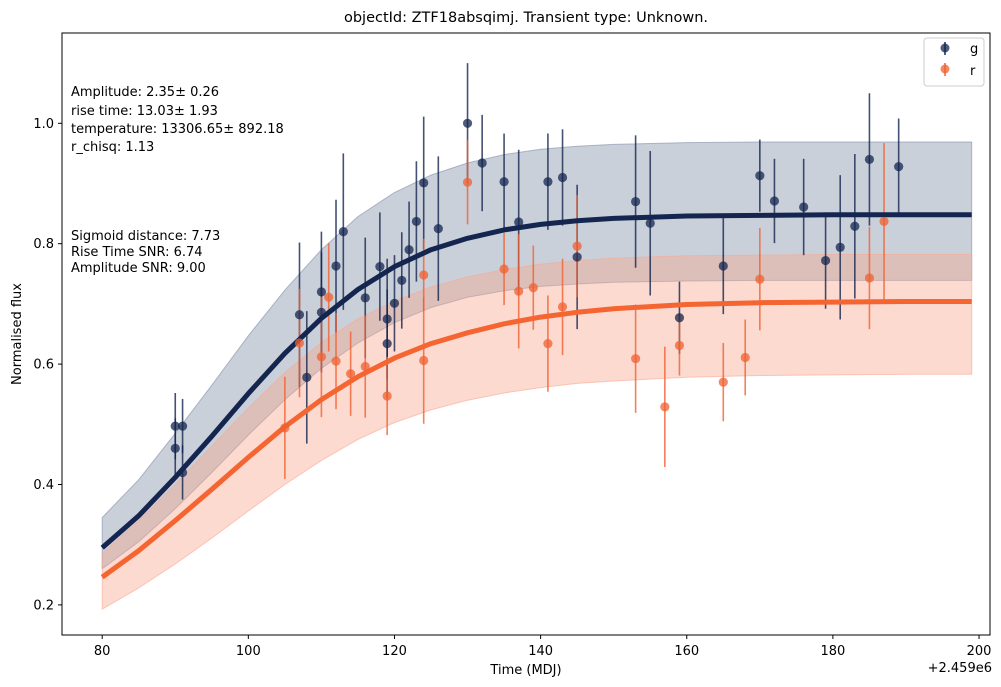 The width and height of the screenshot is (1001, 687). What do you see at coordinates (17, 334) in the screenshot?
I see `y-axis-label: Normalised flux` at bounding box center [17, 334].